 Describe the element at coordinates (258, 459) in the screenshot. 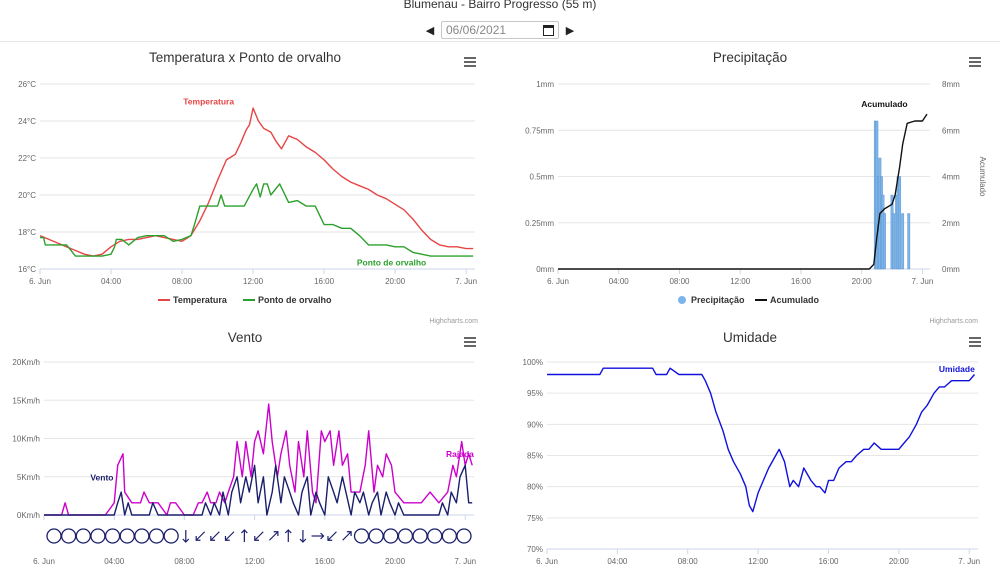

I see `rajada-line` at that location.